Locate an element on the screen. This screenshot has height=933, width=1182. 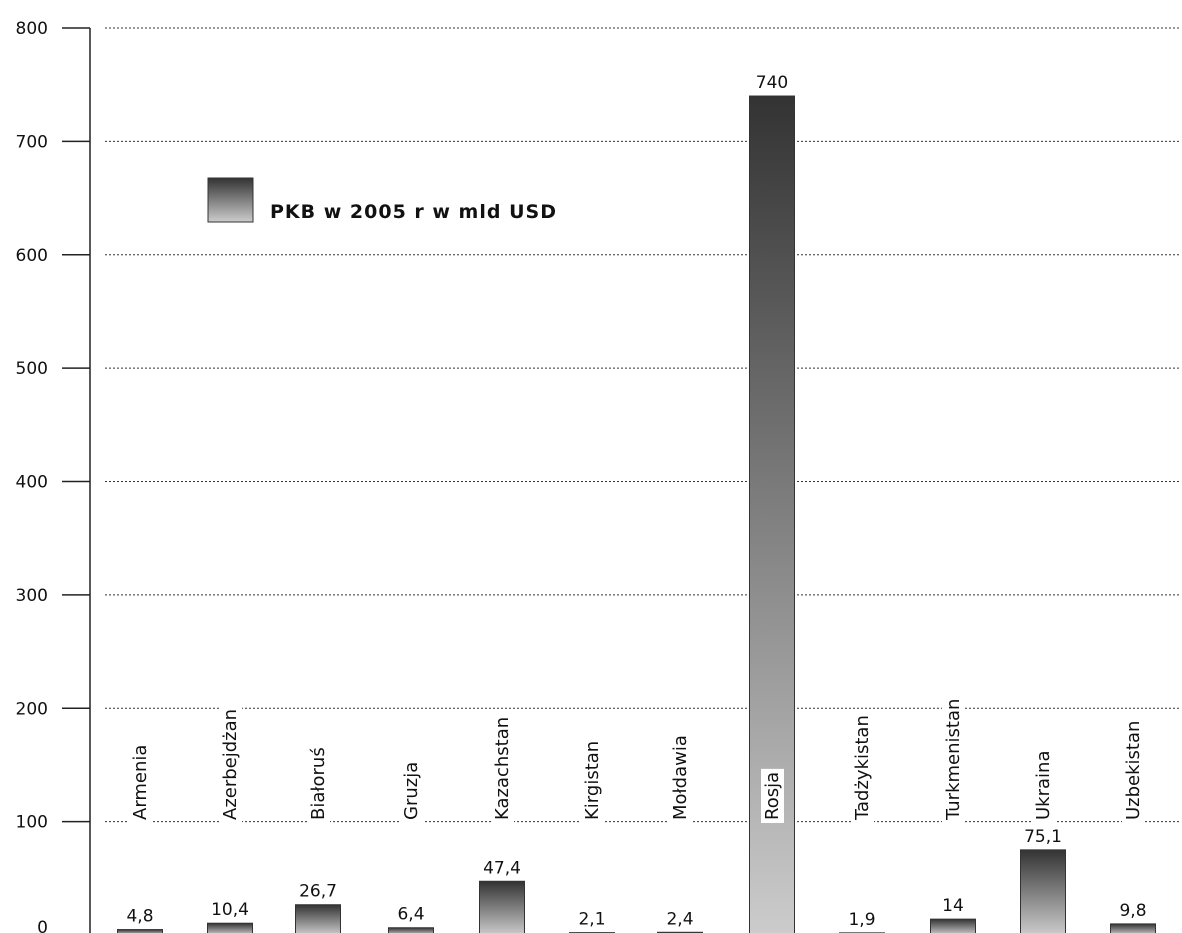
data-label: 9,8 is located at coordinates (1132, 911).